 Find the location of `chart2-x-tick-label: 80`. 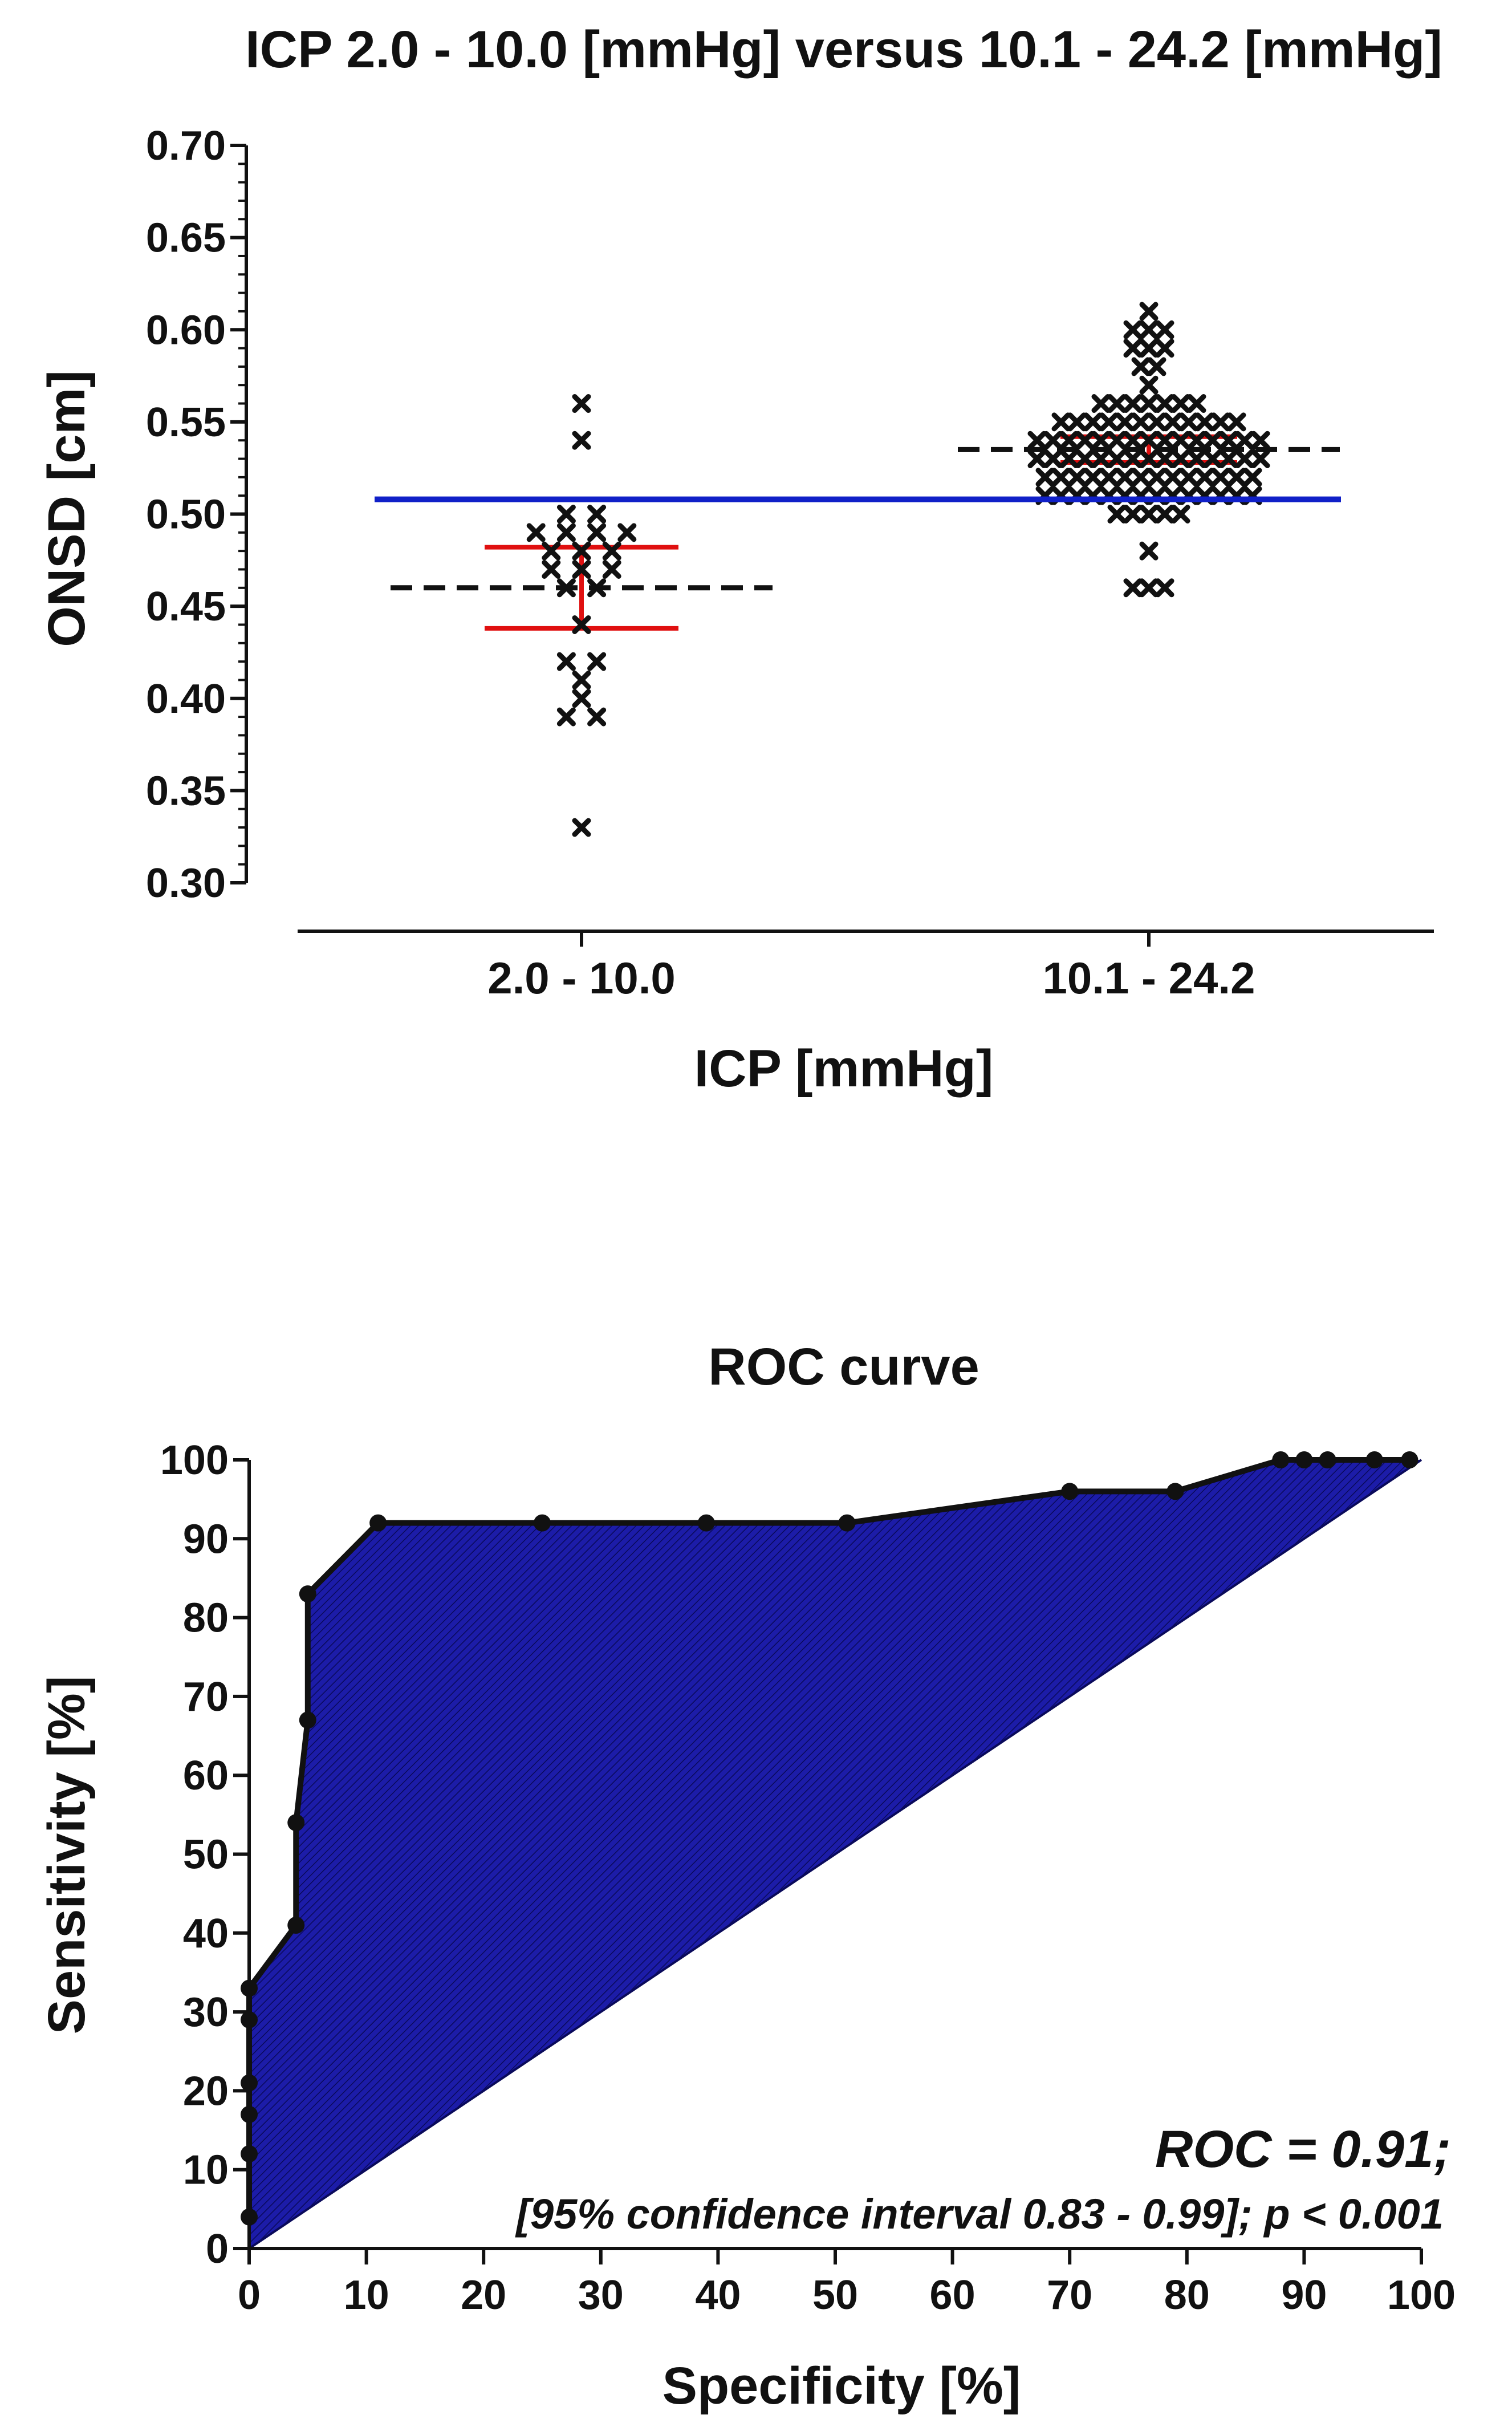

chart2-x-tick-label: 80 is located at coordinates (1187, 2295).